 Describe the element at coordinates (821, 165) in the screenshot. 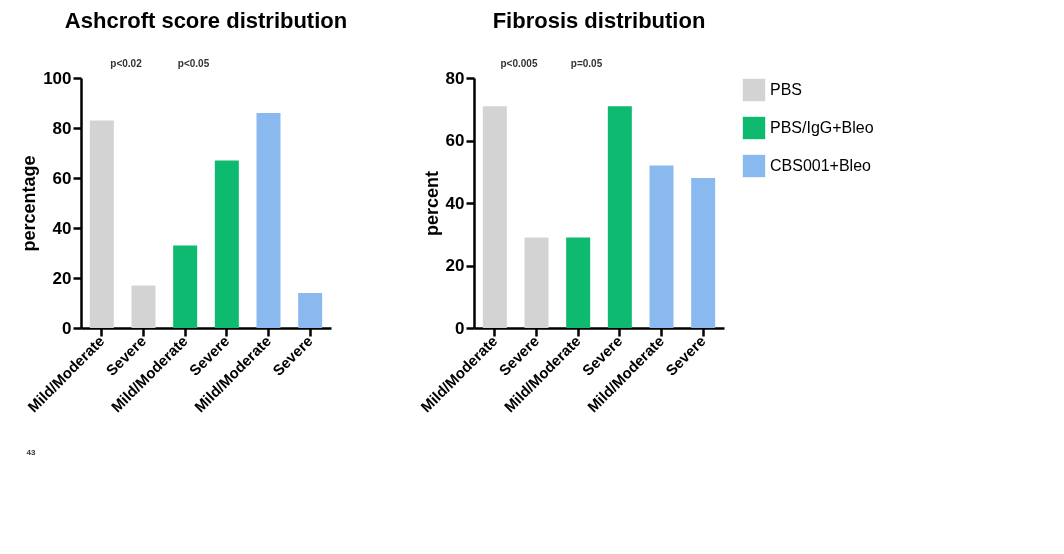

I see `legend-label: CBS001+Bleo` at that location.